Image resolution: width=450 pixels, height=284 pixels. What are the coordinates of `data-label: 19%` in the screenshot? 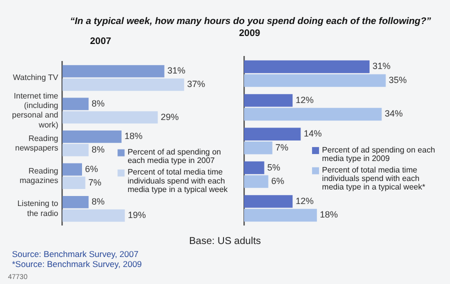 It's located at (137, 215).